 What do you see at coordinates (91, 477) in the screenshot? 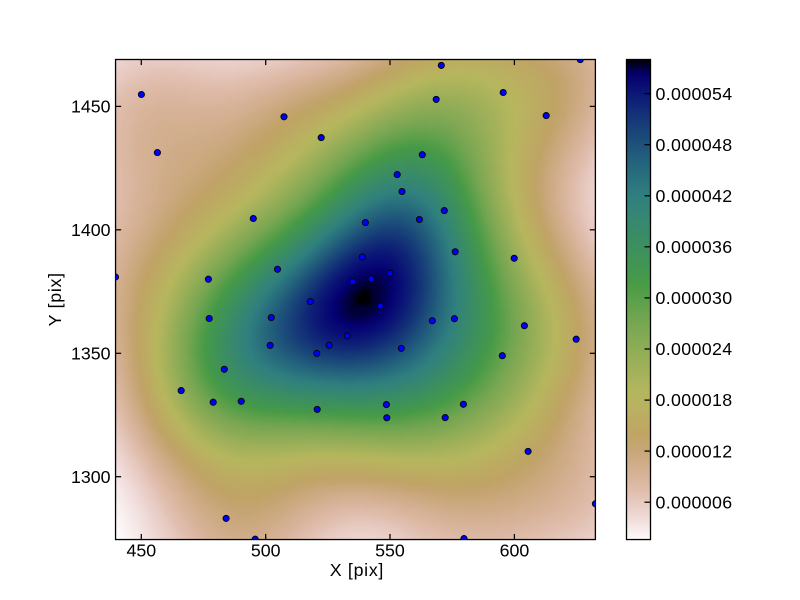
I see `svg-text: 1300` at bounding box center [91, 477].